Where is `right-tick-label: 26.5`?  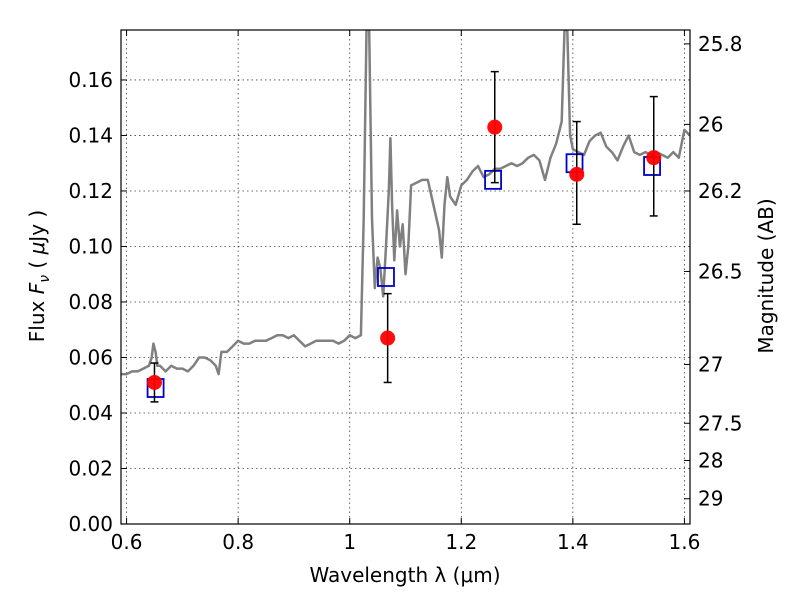
right-tick-label: 26.5 is located at coordinates (720, 271).